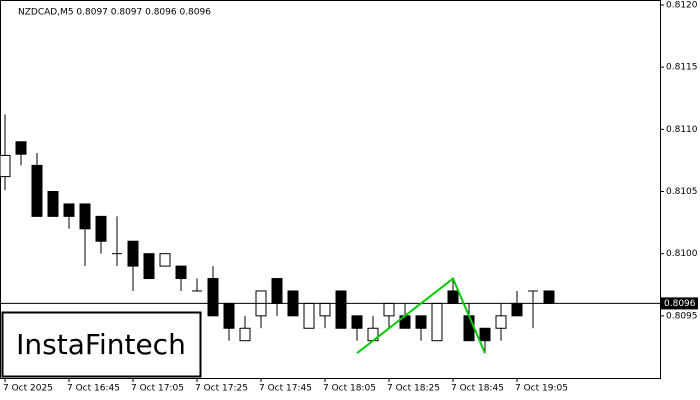 Image resolution: width=700 pixels, height=400 pixels. I want to click on chart-title: NZDCAD,M5 0.8097 0.8097 0.8096 0.8096, so click(114, 13).